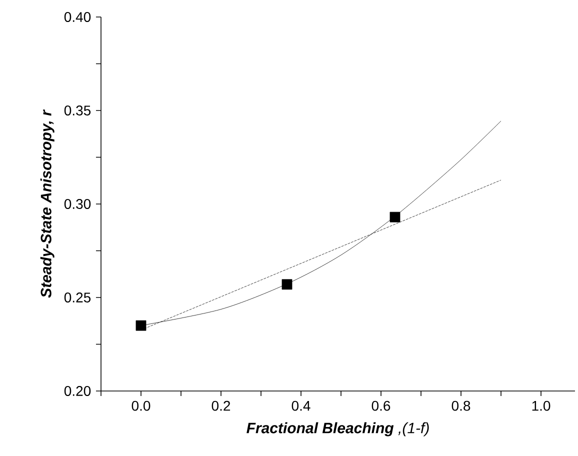 The width and height of the screenshot is (578, 456). Describe the element at coordinates (541, 405) in the screenshot. I see `x-tick-label: 1.0` at that location.